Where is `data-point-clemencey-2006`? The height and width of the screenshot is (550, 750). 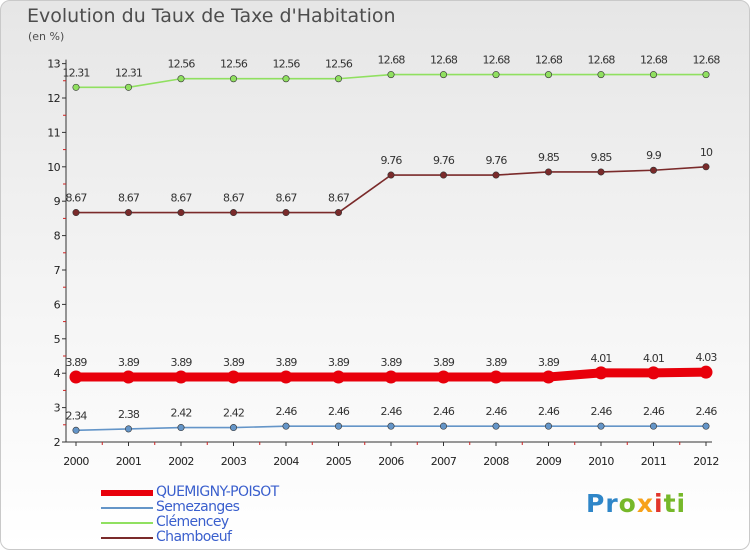 data-point-clemencey-2006 is located at coordinates (391, 75).